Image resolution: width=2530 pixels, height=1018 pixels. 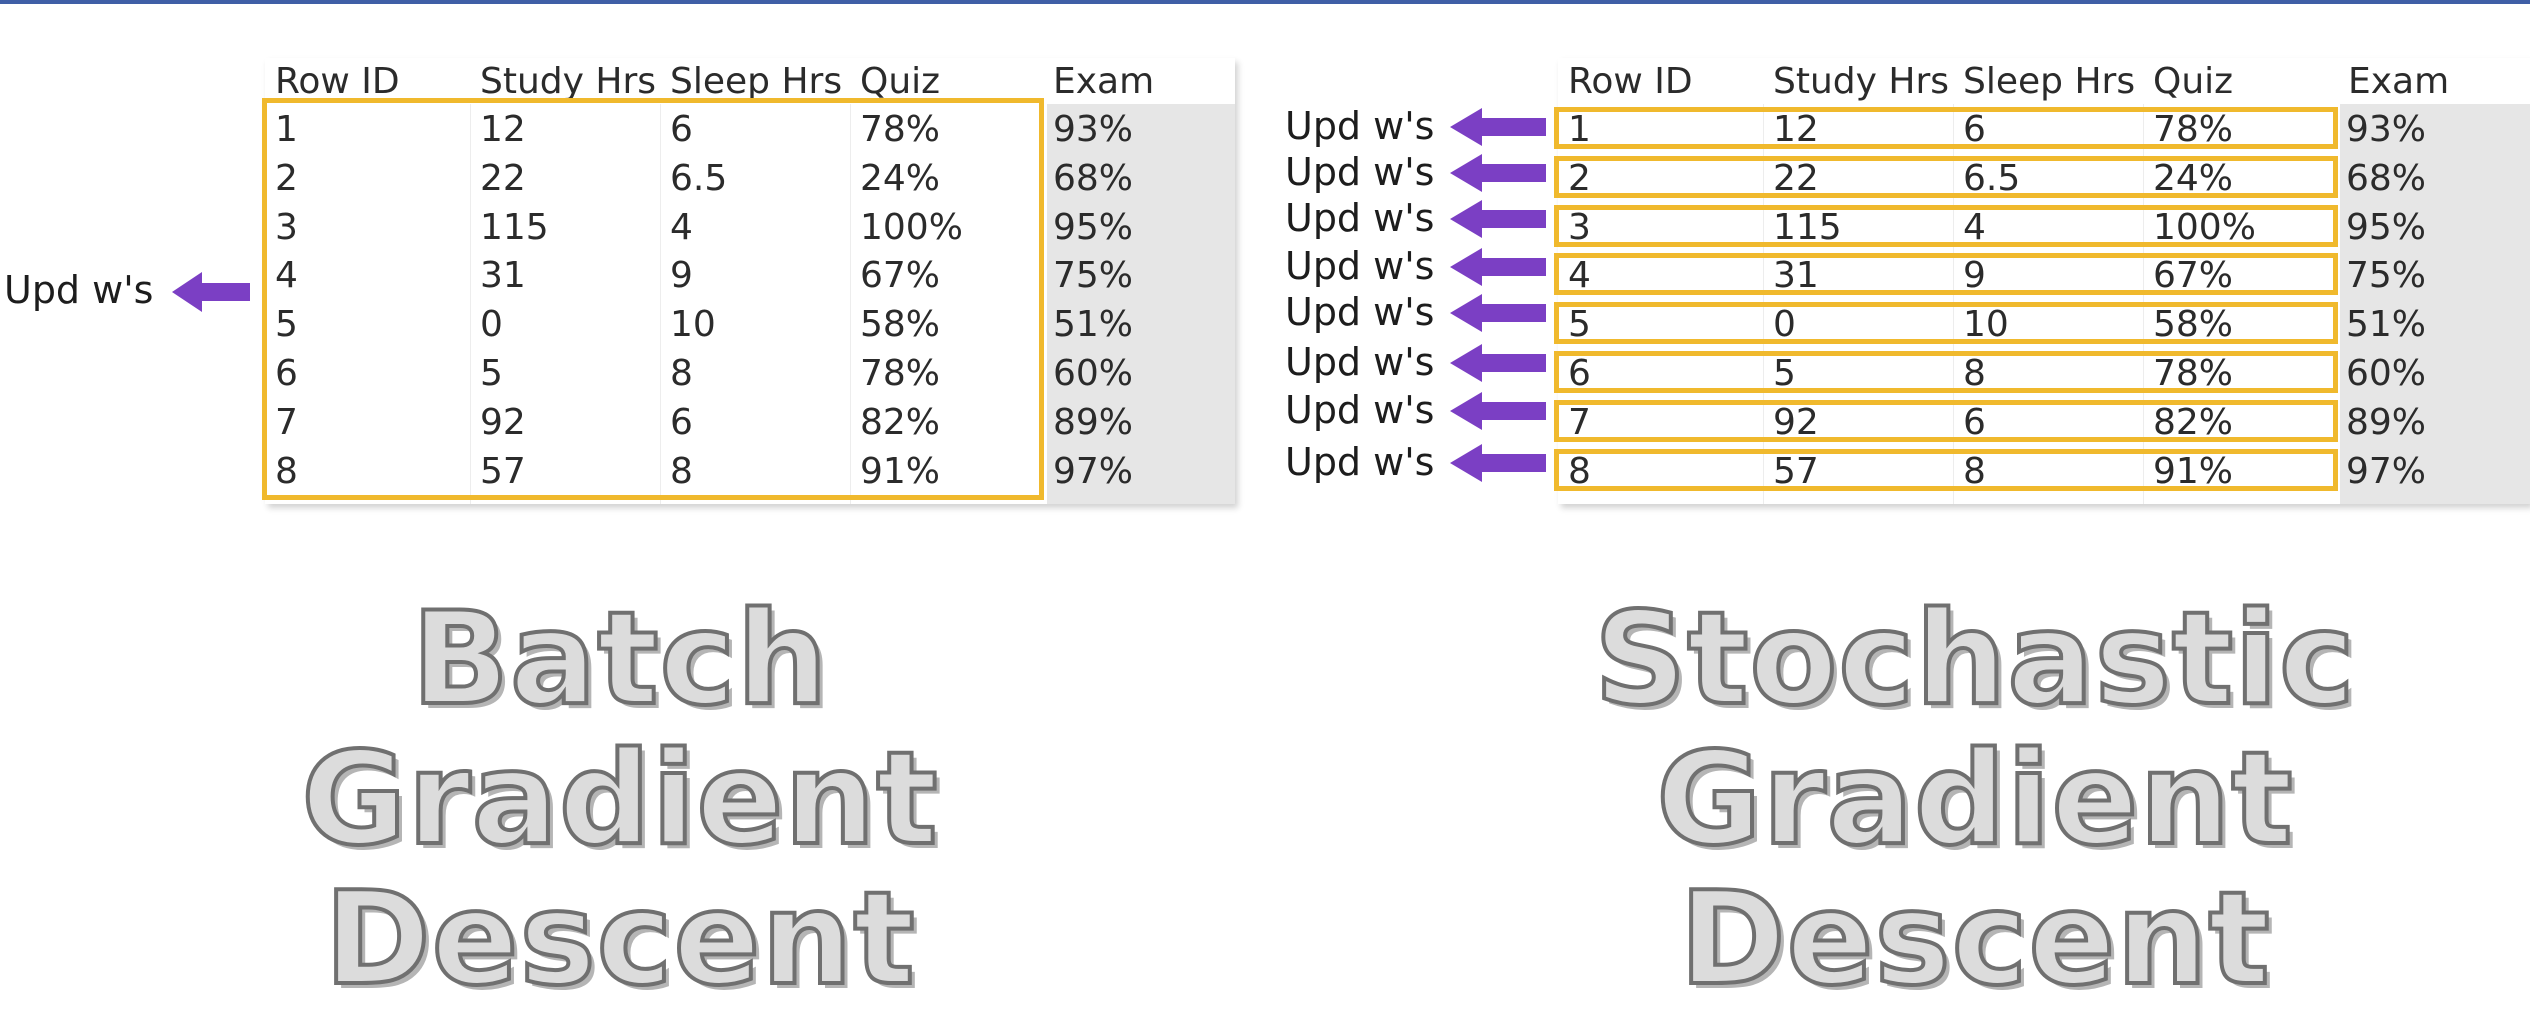 I want to click on batch-highlight-box, so click(x=653, y=299).